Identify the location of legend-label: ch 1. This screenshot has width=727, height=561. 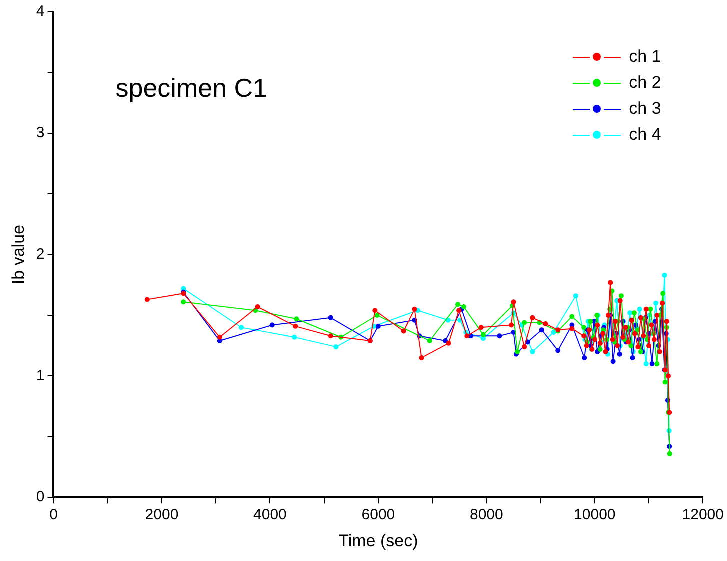
(645, 57).